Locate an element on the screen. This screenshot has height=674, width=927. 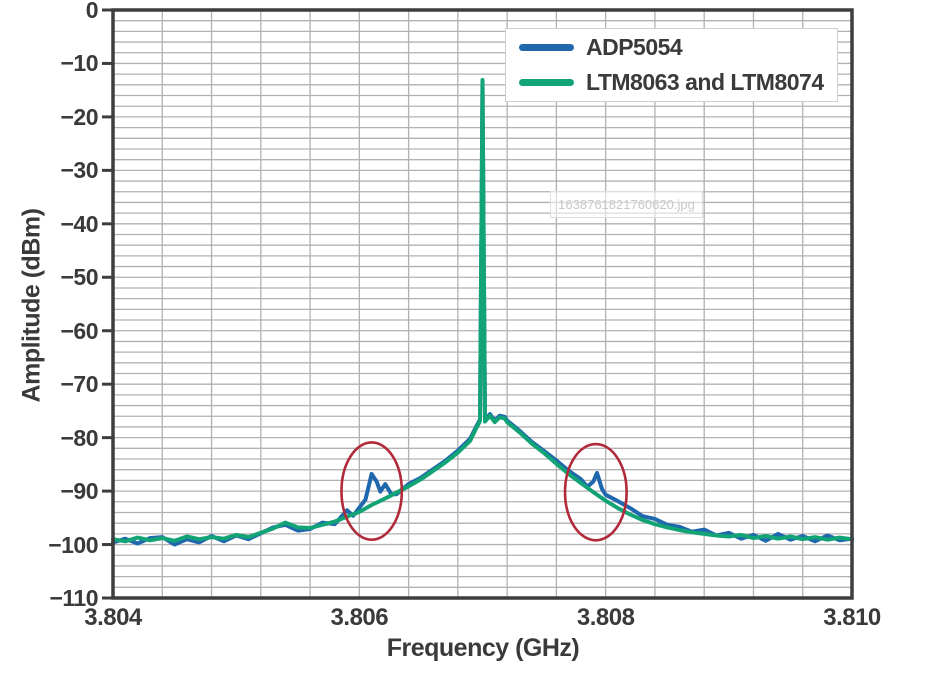
x-tick-label: 3.808 is located at coordinates (605, 617).